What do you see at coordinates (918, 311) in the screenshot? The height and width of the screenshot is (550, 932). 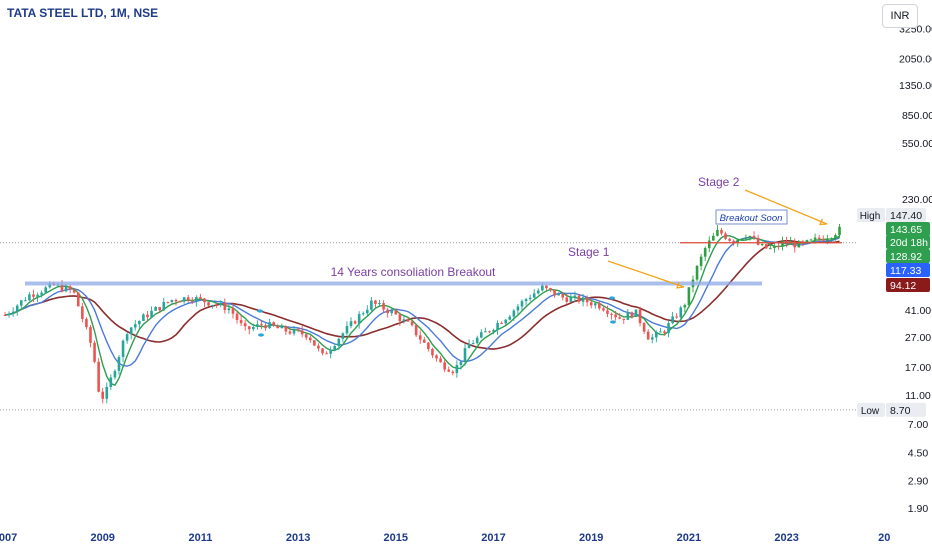 I see `y-tick-label: 41.00` at bounding box center [918, 311].